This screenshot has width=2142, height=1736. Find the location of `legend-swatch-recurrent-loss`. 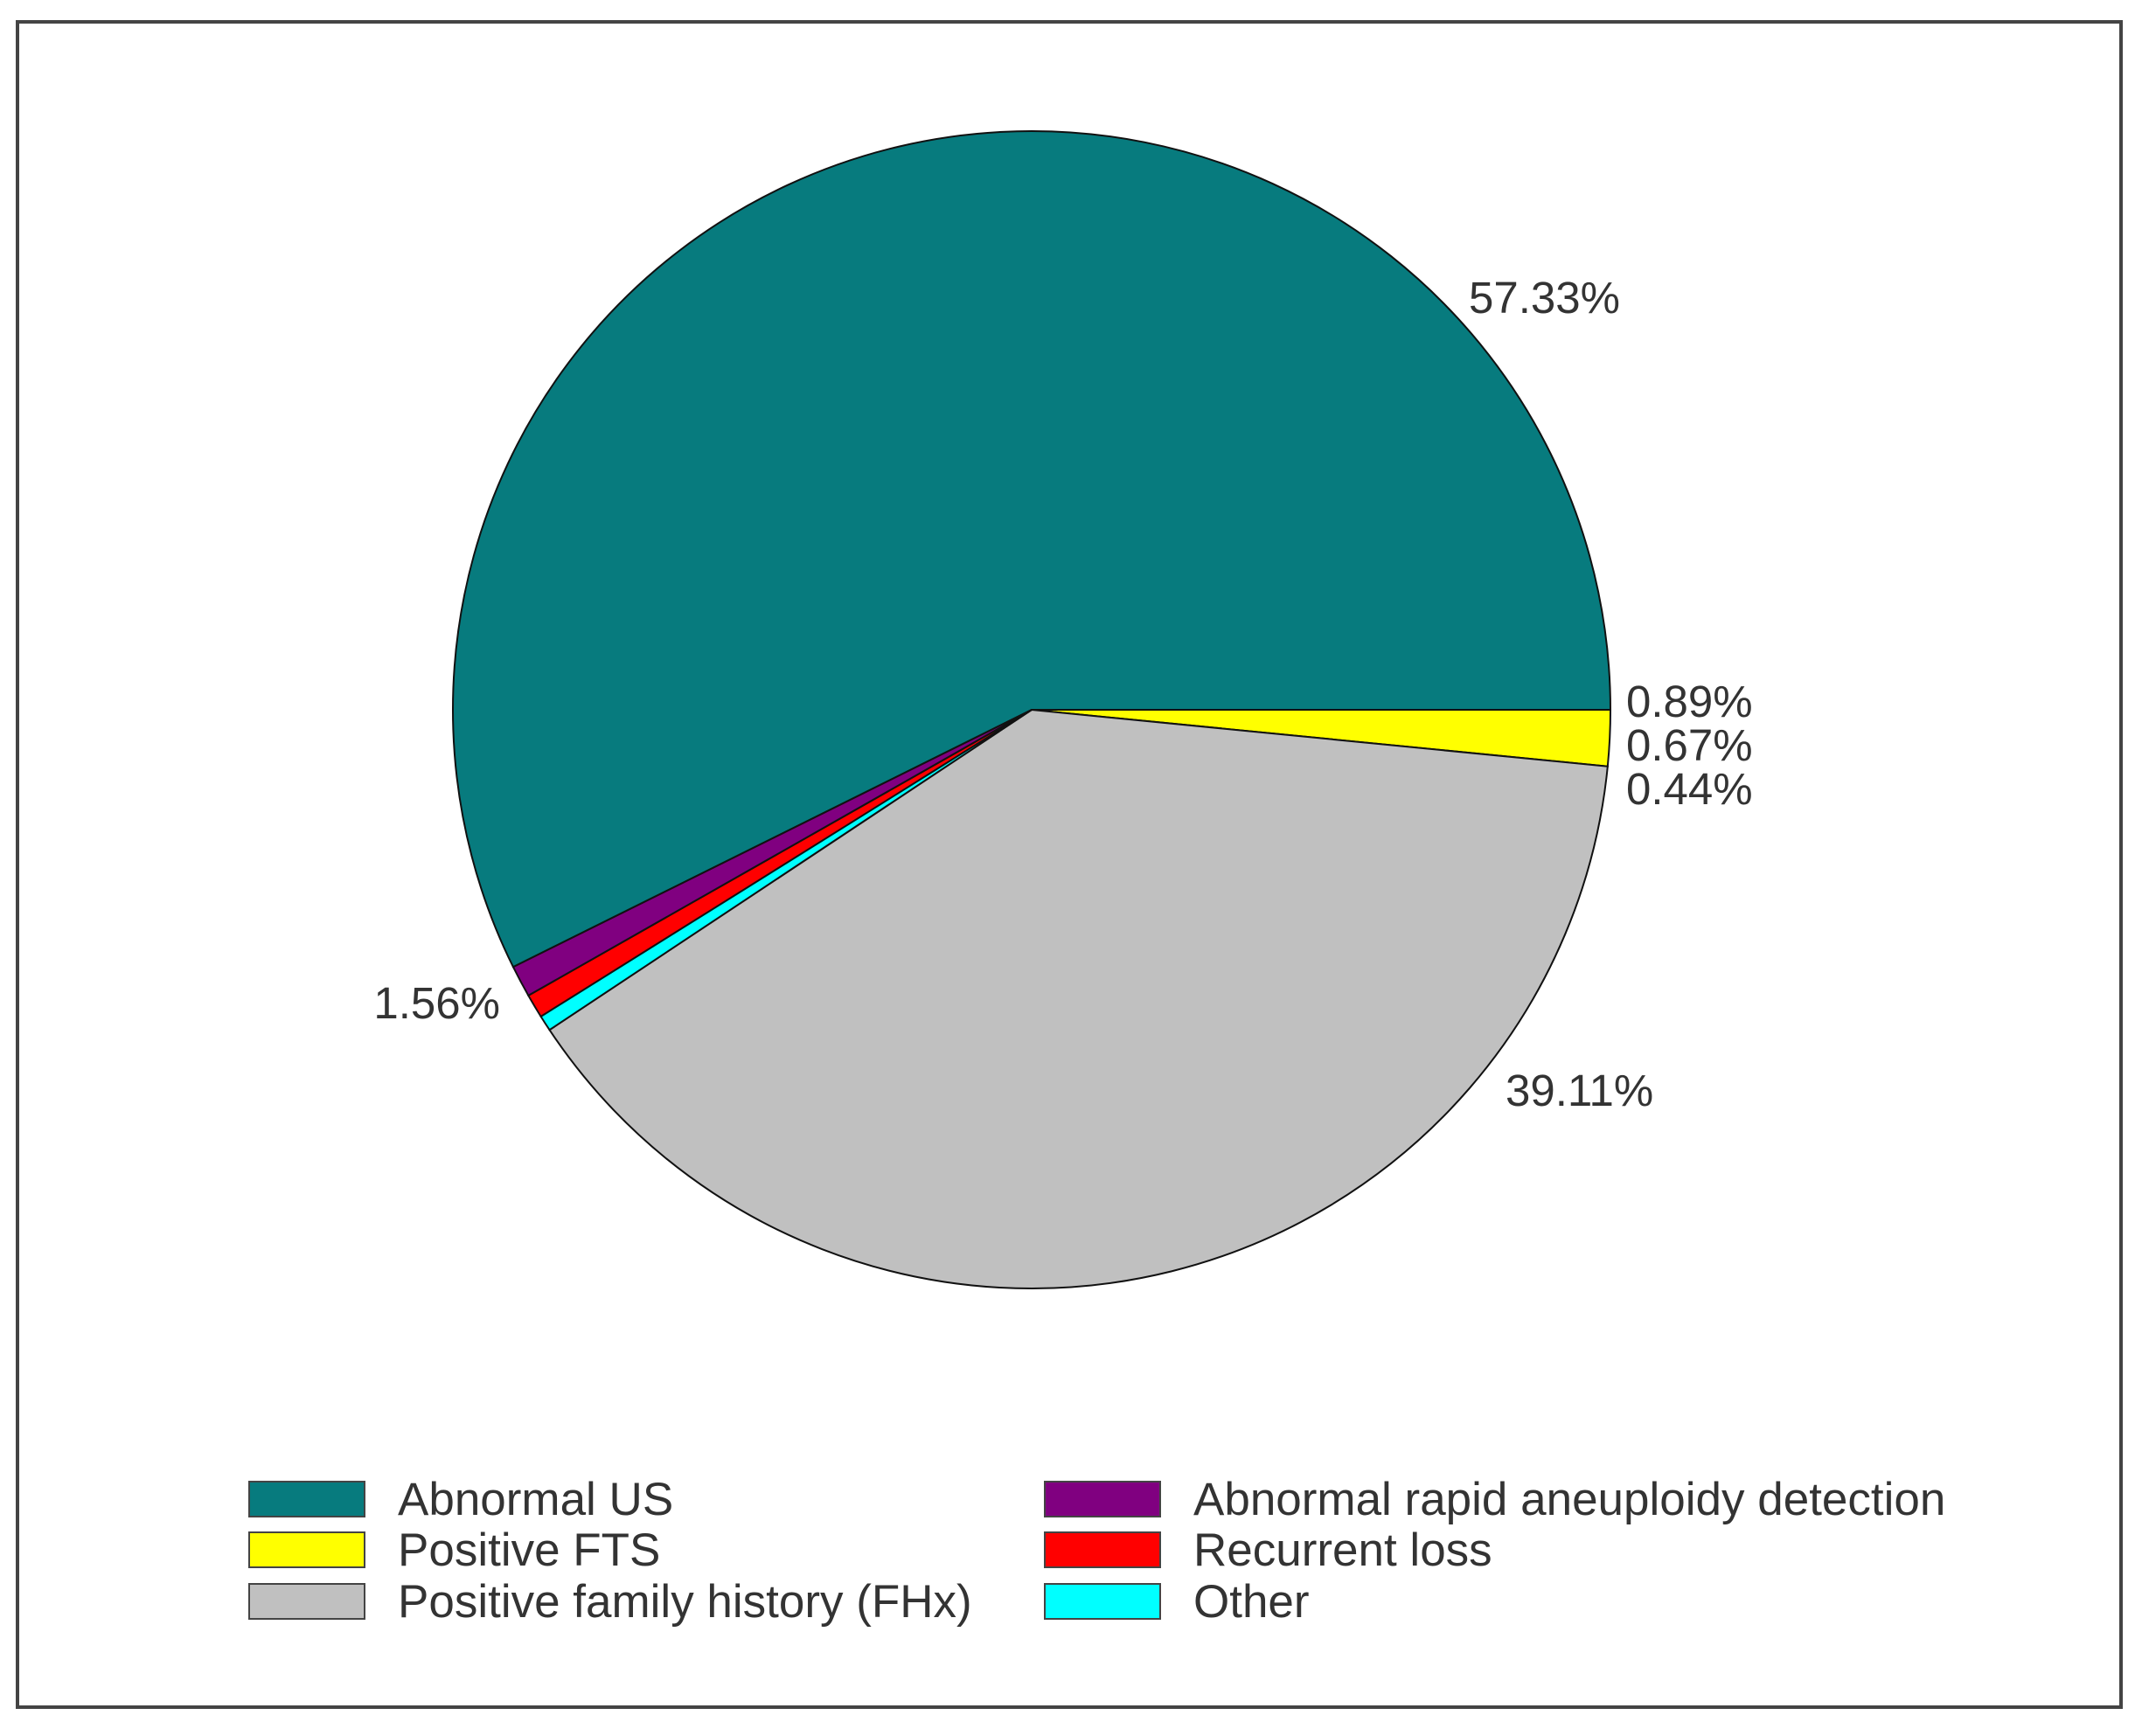

legend-swatch-recurrent-loss is located at coordinates (1102, 1549).